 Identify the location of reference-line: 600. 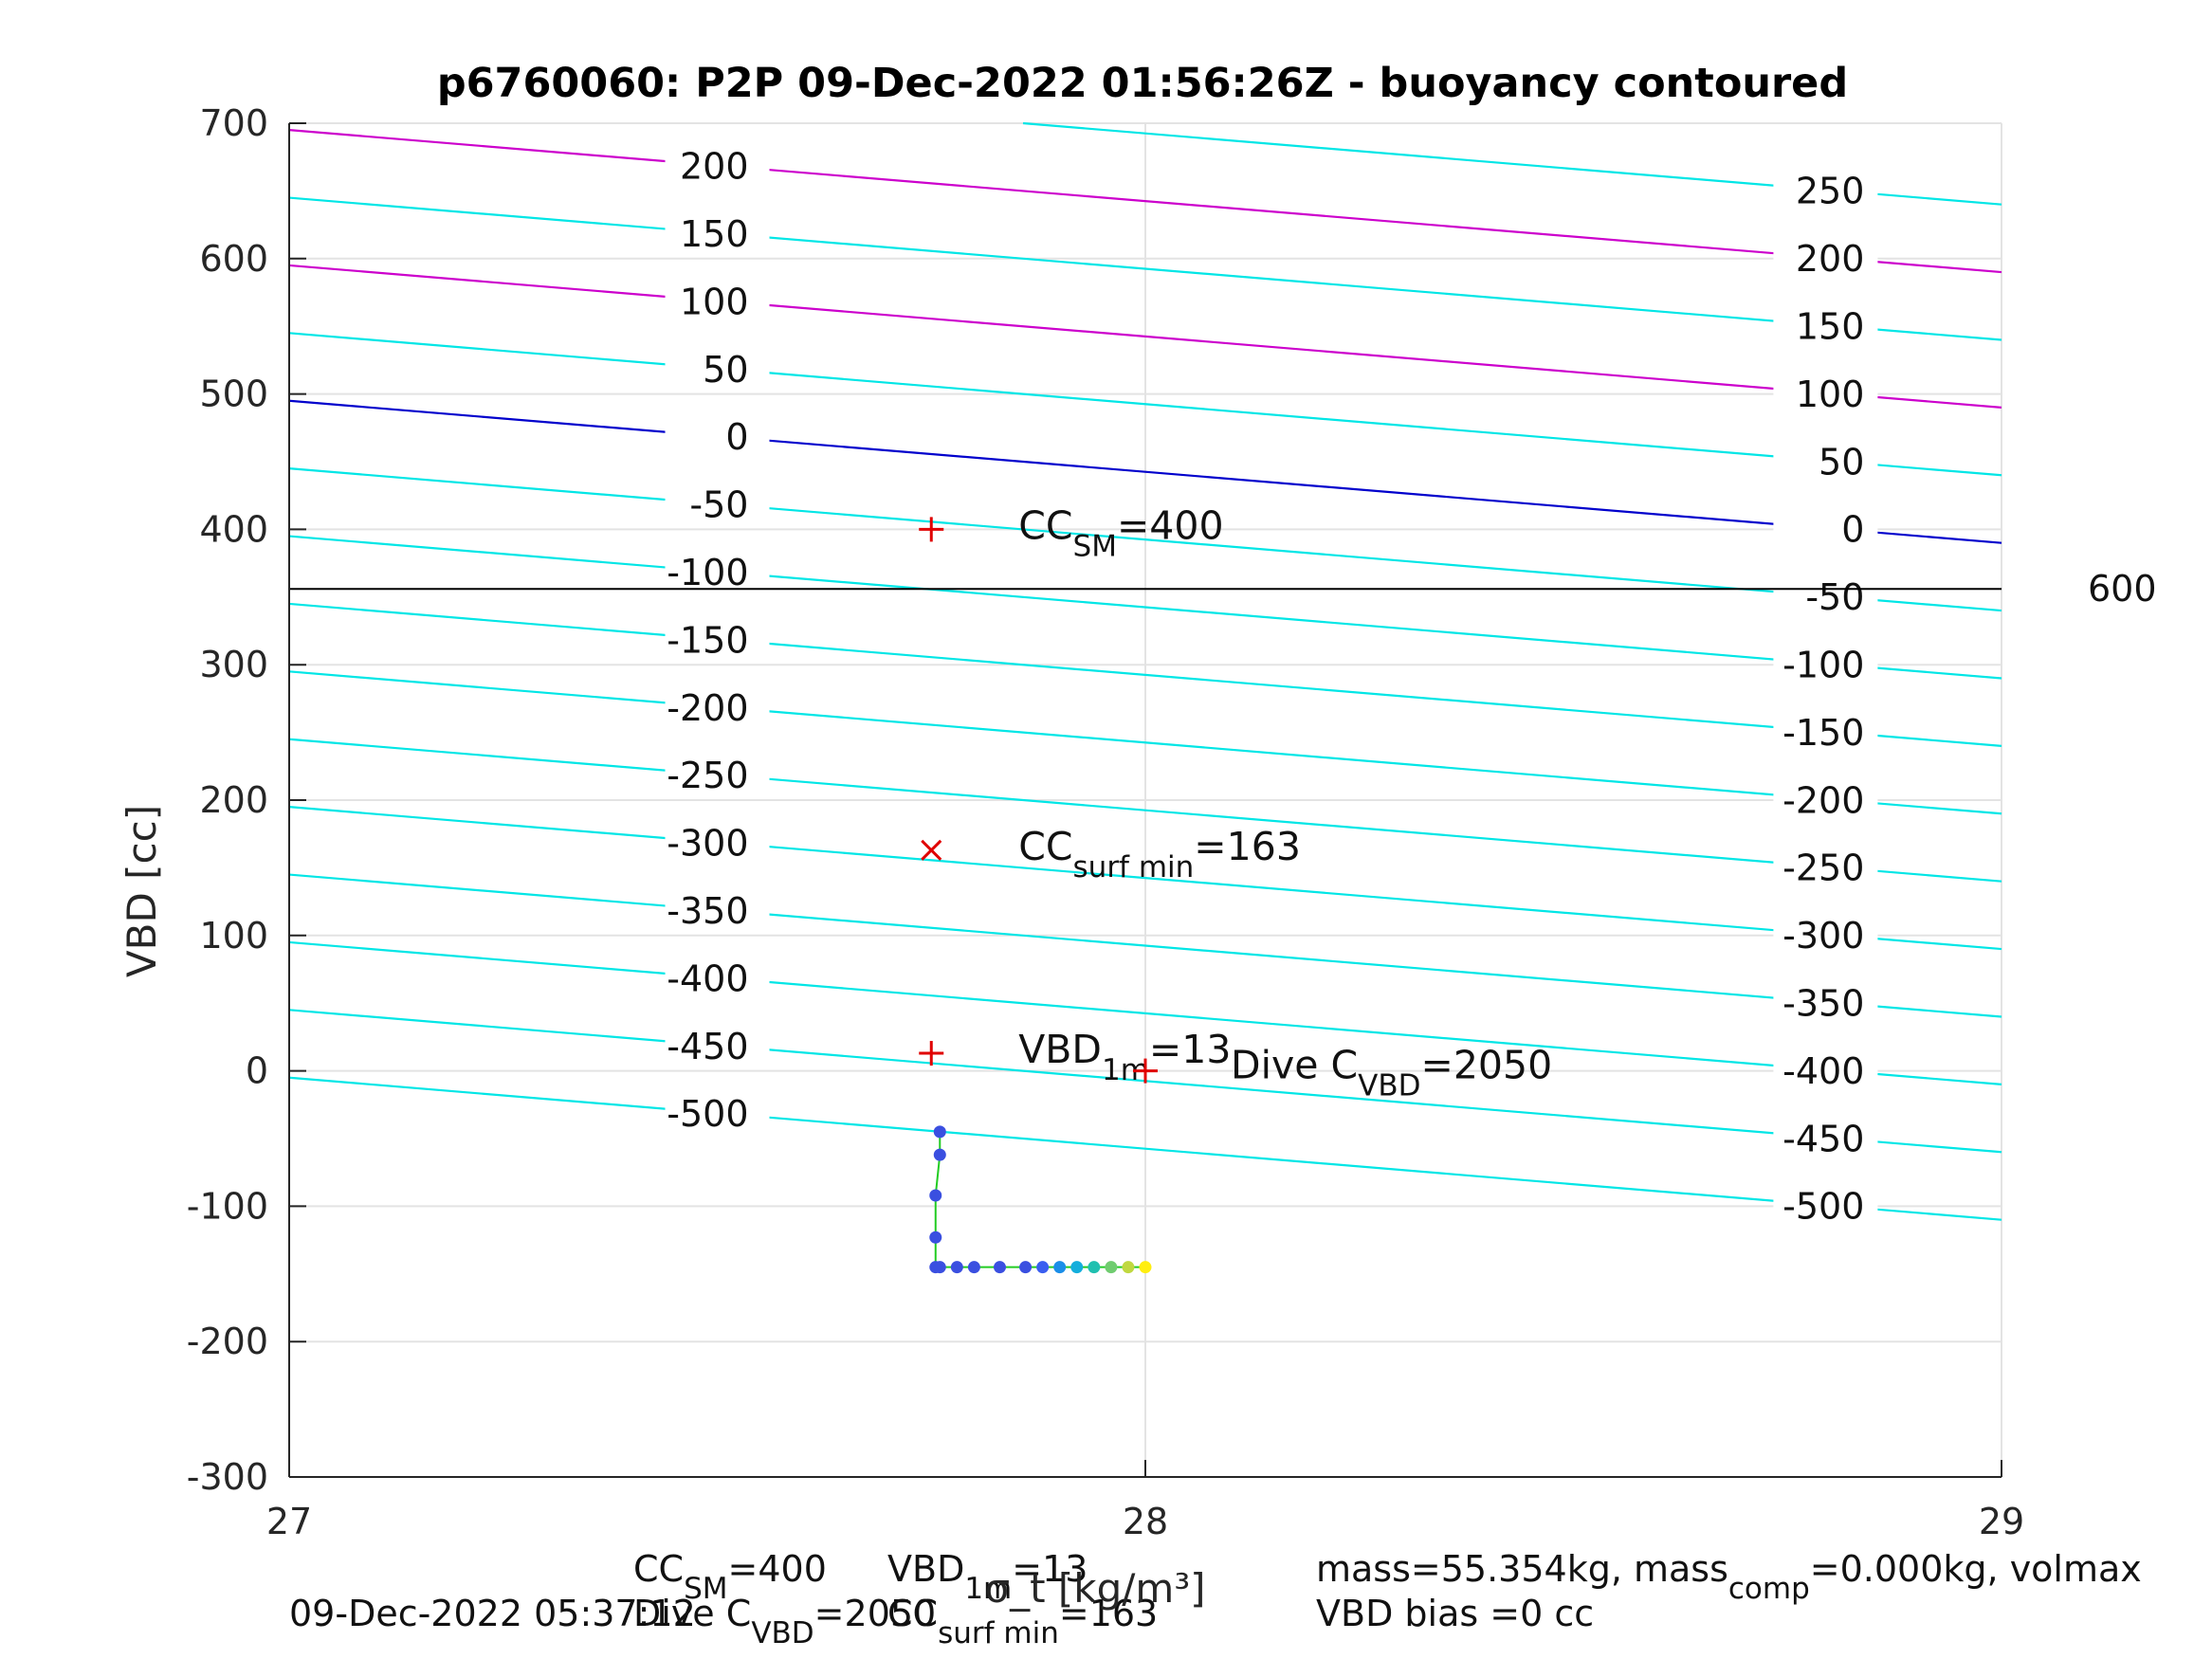
(1223, 589).